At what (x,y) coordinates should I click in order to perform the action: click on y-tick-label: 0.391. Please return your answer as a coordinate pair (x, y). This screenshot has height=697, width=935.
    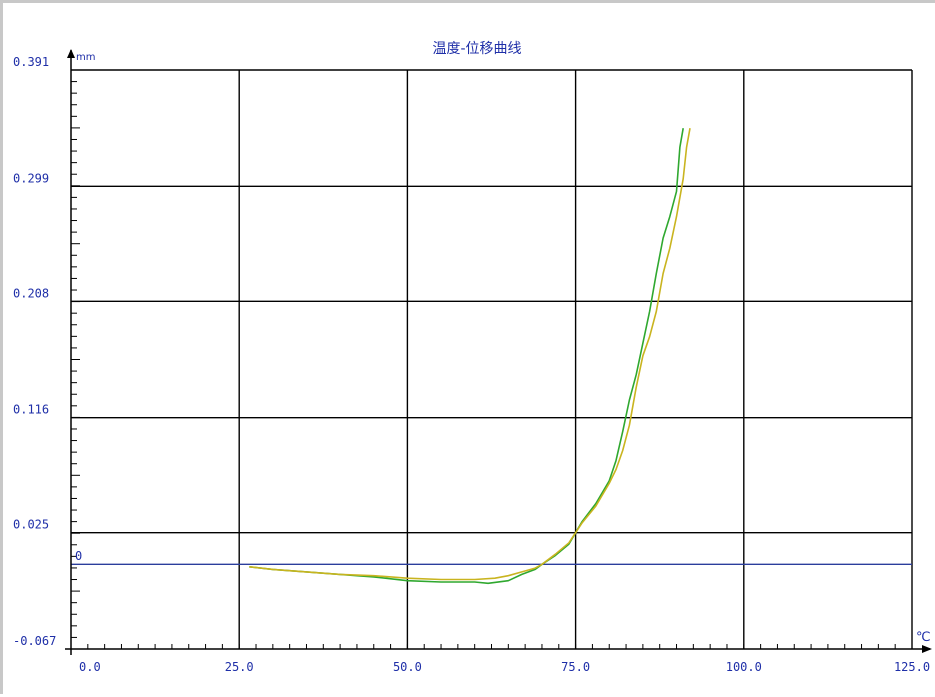
    Looking at the image, I should click on (31, 62).